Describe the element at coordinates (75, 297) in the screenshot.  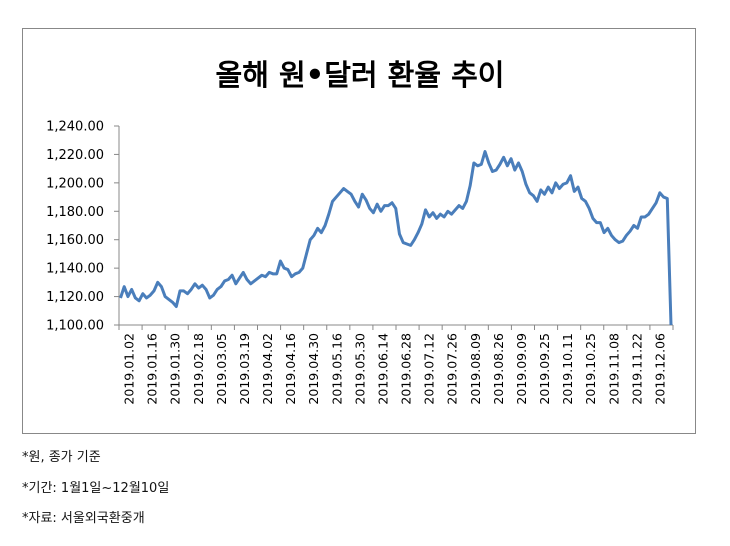
I see `y-tick-label: 1,120.00` at that location.